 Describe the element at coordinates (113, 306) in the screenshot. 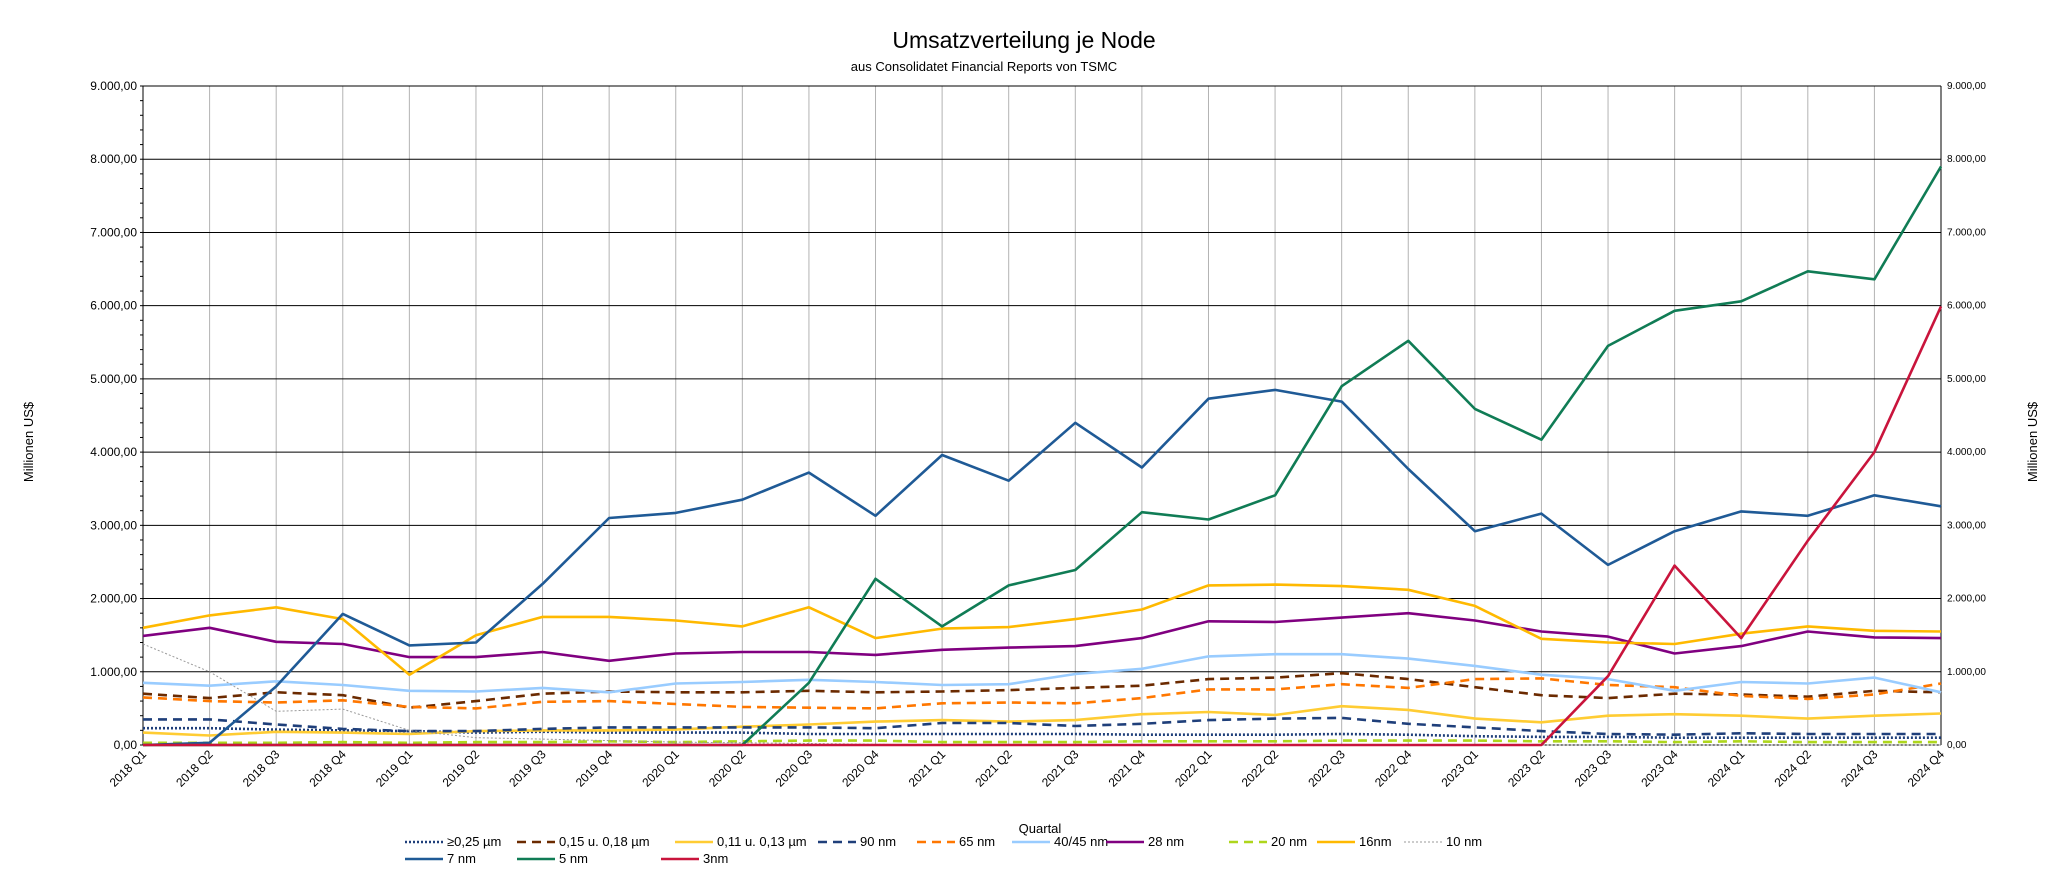

I see `y-tick-label-left: 6.000,00` at that location.